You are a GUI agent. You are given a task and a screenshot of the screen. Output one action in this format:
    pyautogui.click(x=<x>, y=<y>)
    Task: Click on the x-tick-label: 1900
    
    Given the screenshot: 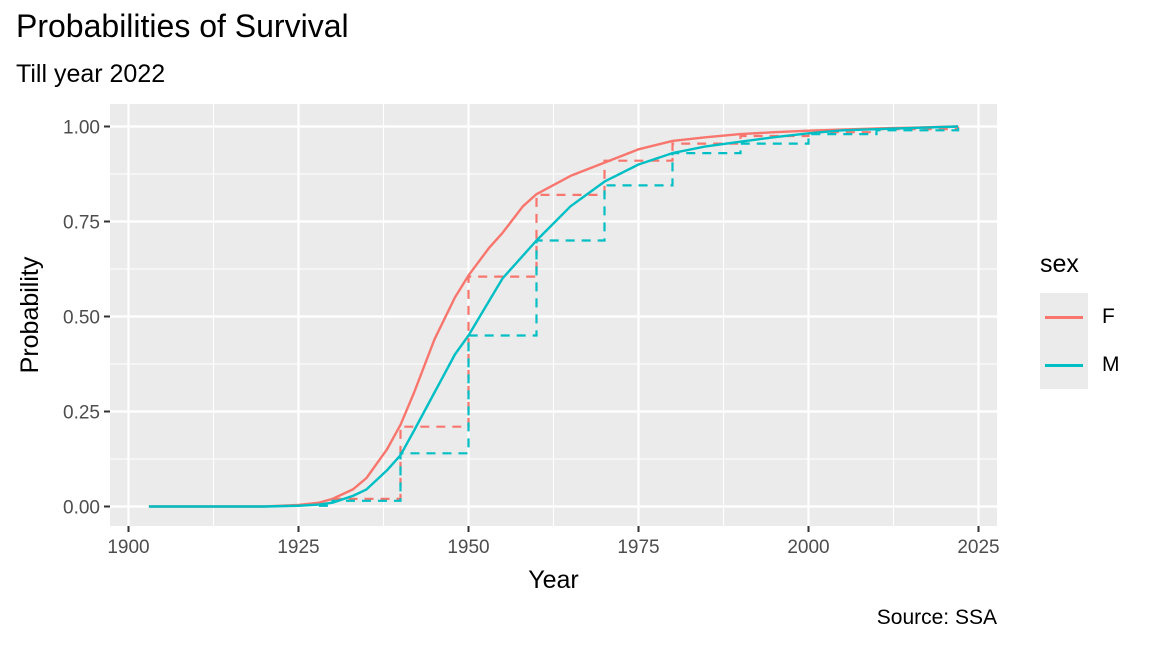 What is the action you would take?
    pyautogui.click(x=128, y=547)
    